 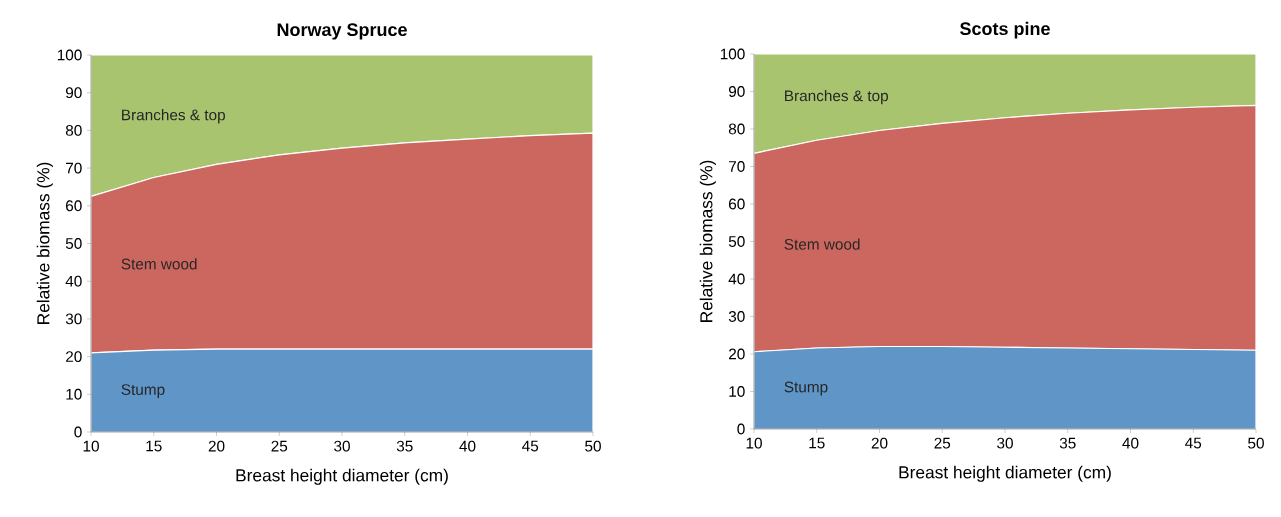 I want to click on chart-title: Scots pine, so click(x=1005, y=30).